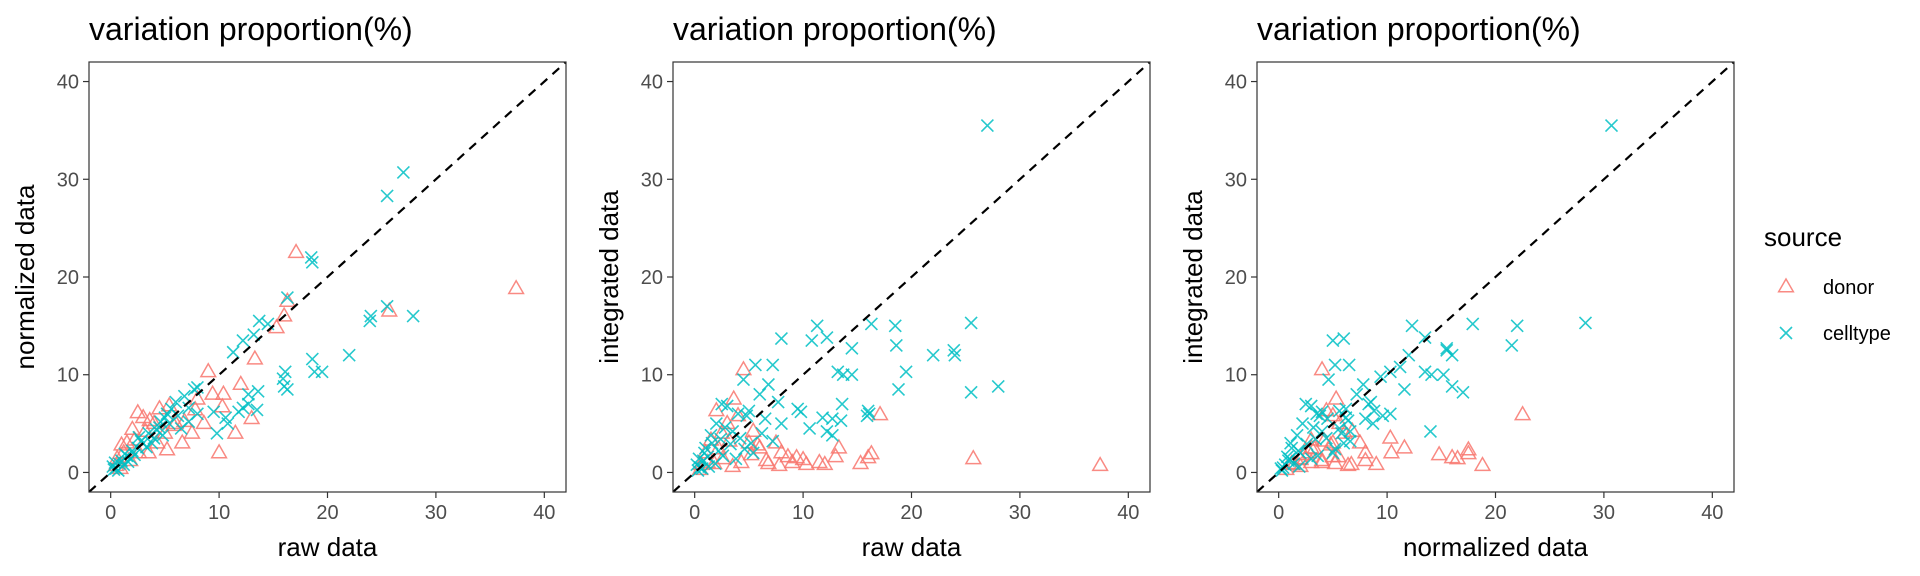 The image size is (1920, 576). I want to click on y-axis-title: integrated data, so click(1193, 277).